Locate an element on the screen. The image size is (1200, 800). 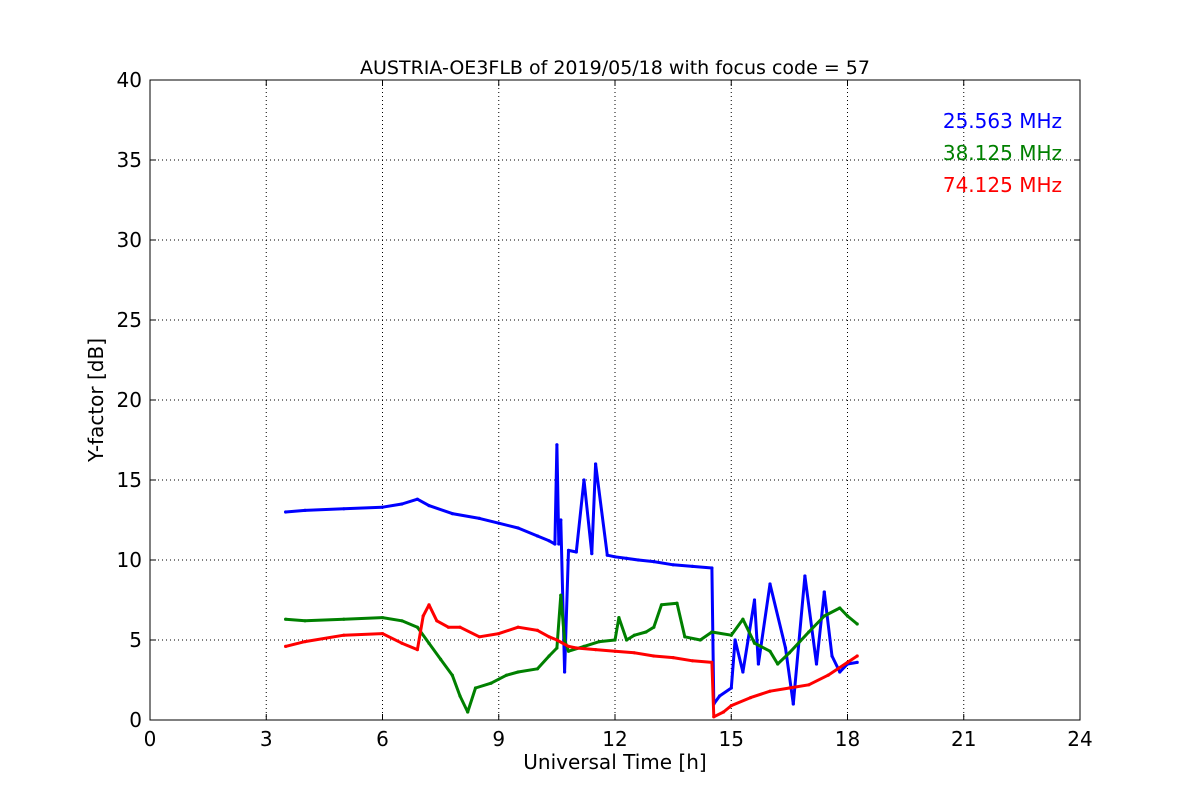
legend: 25.563 MHz 38.125 MHz 74.125 MHz is located at coordinates (1002, 153).